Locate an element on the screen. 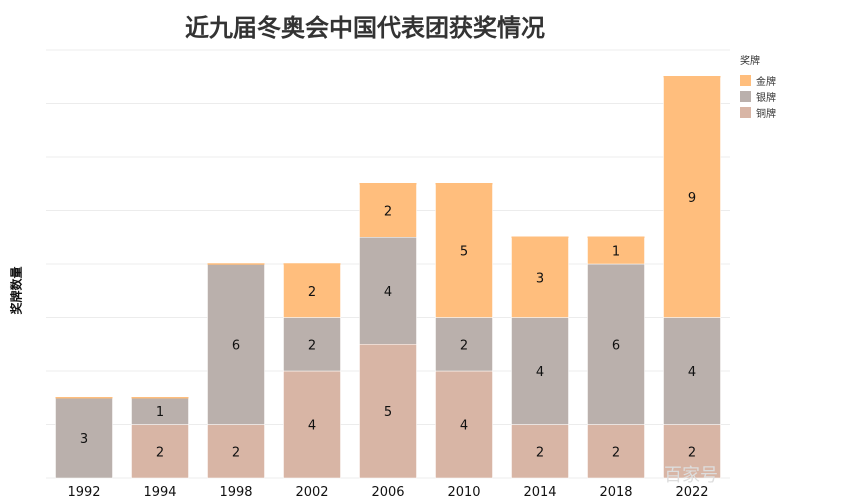 Image resolution: width=856 pixels, height=500 pixels. x-tick-label: 2018 is located at coordinates (615, 492).